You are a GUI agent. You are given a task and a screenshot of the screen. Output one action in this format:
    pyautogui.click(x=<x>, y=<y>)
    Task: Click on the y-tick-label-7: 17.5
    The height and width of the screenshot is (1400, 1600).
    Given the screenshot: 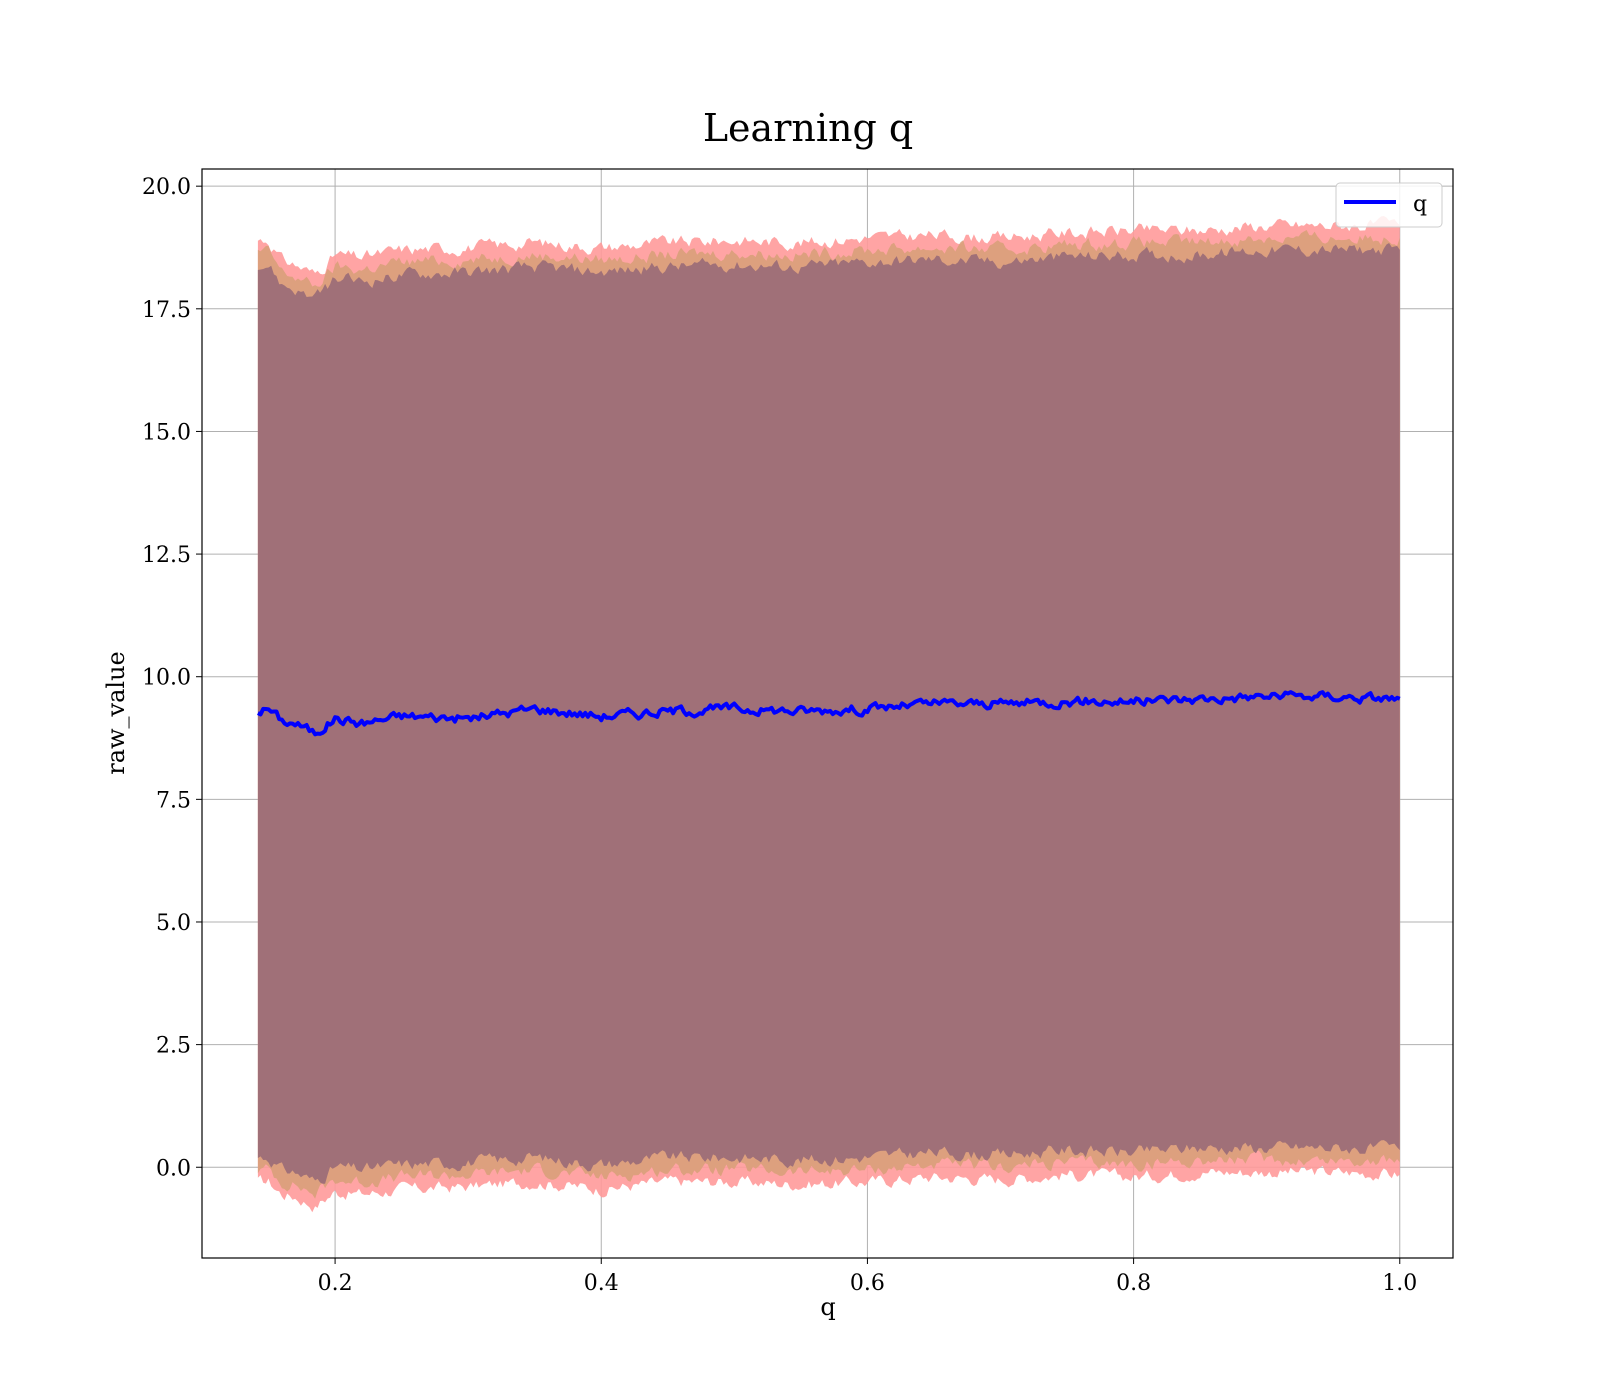 What is the action you would take?
    pyautogui.click(x=166, y=310)
    